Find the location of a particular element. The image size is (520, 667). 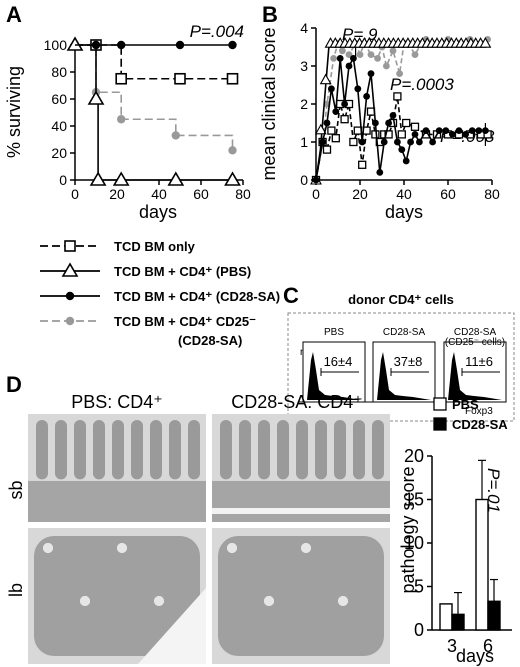

clinical-xlabel: days is located at coordinates (404, 212).